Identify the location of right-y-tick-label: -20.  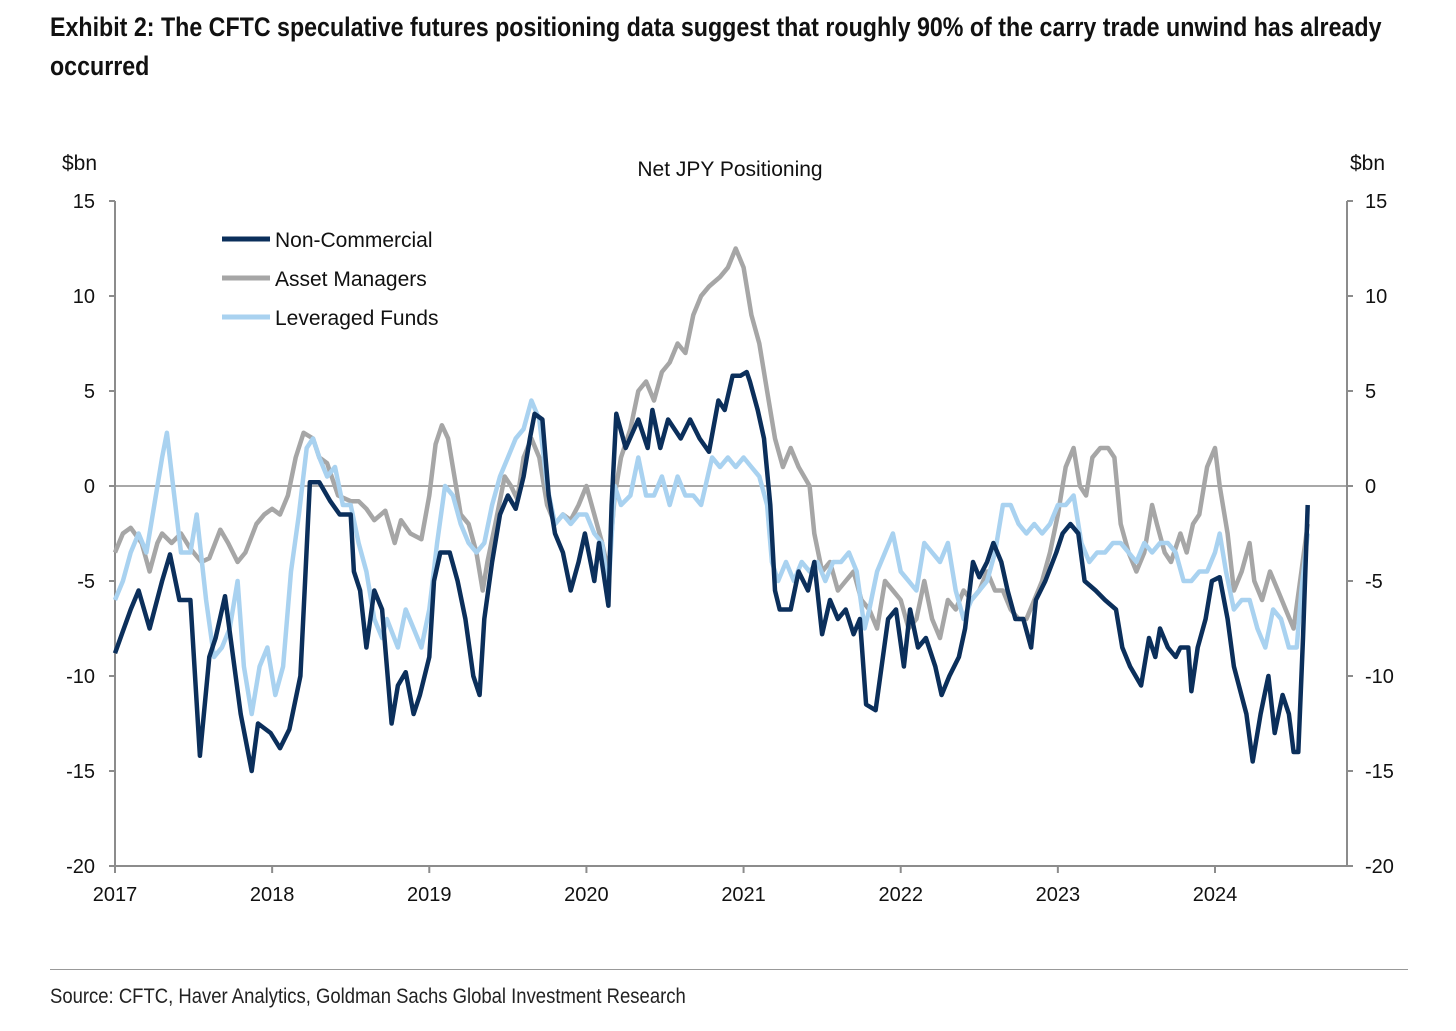
(1379, 867).